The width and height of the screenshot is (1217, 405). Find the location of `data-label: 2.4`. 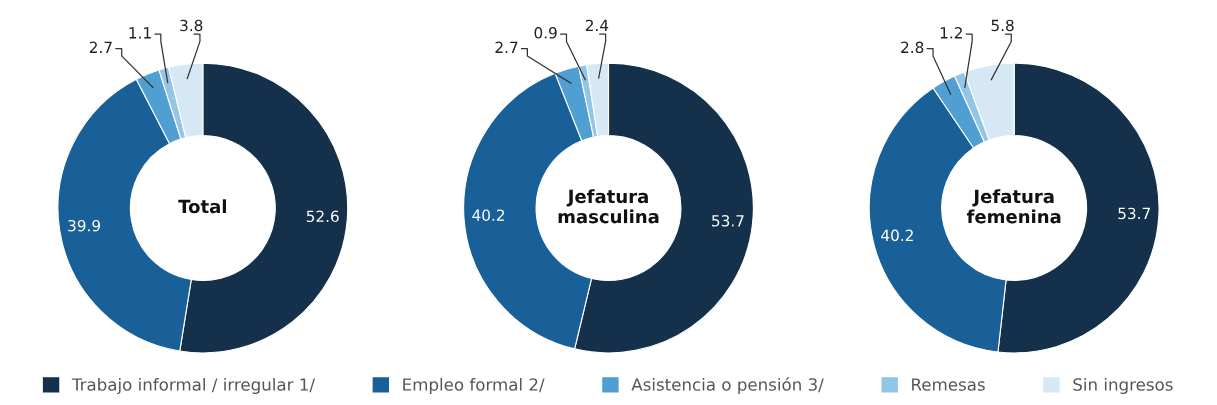

data-label: 2.4 is located at coordinates (597, 25).